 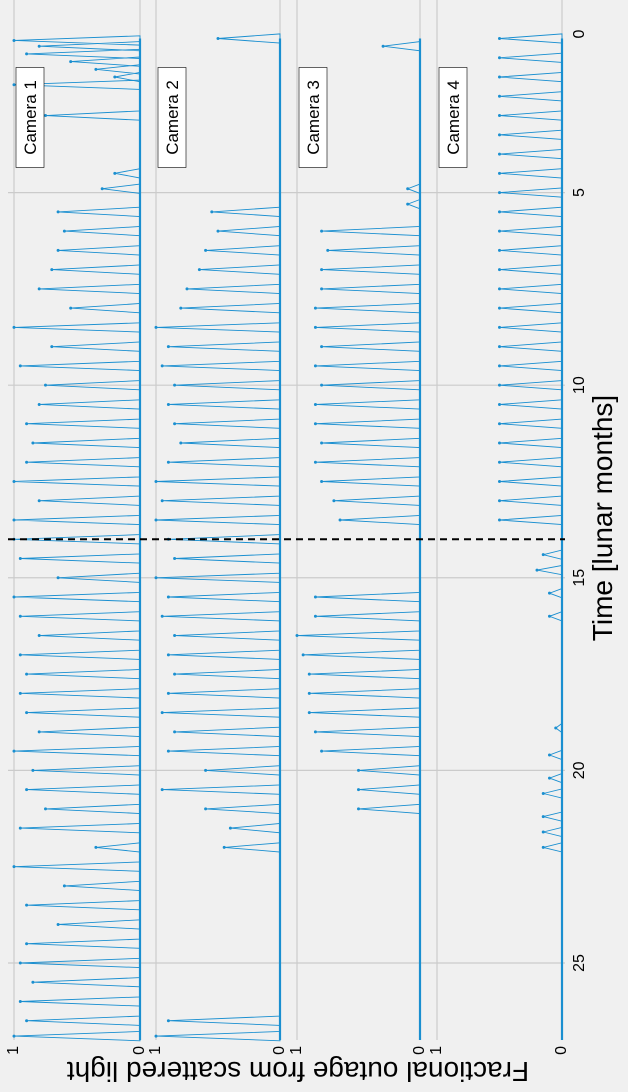 What do you see at coordinates (579, 578) in the screenshot?
I see `x-tick-label: 15` at bounding box center [579, 578].